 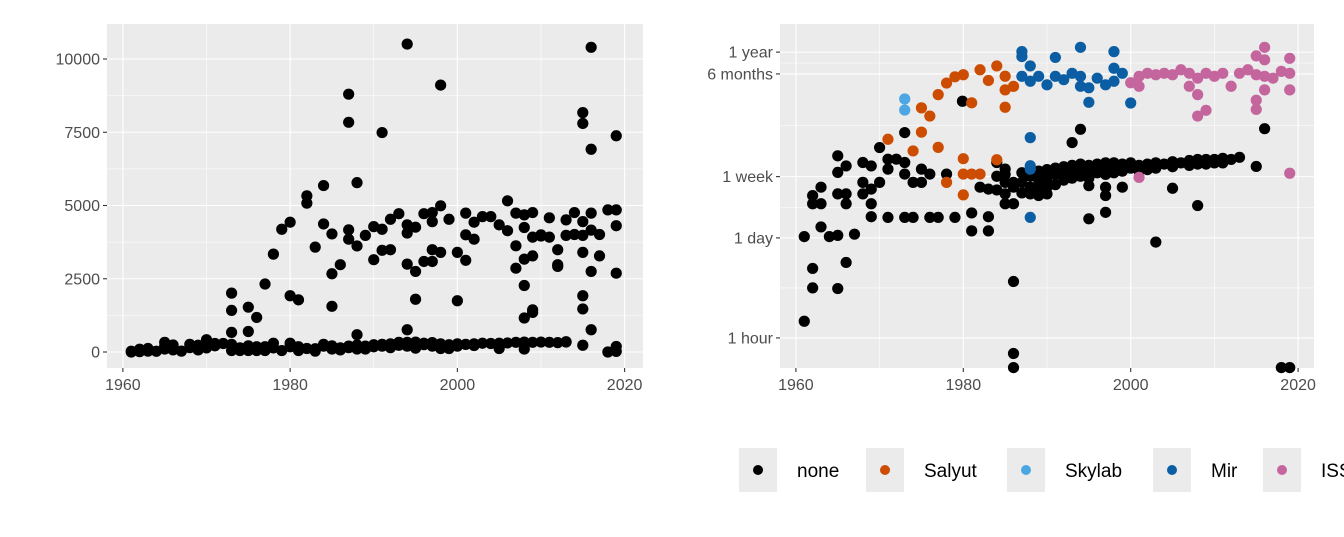 I want to click on data-point-skylab, so click(x=905, y=99).